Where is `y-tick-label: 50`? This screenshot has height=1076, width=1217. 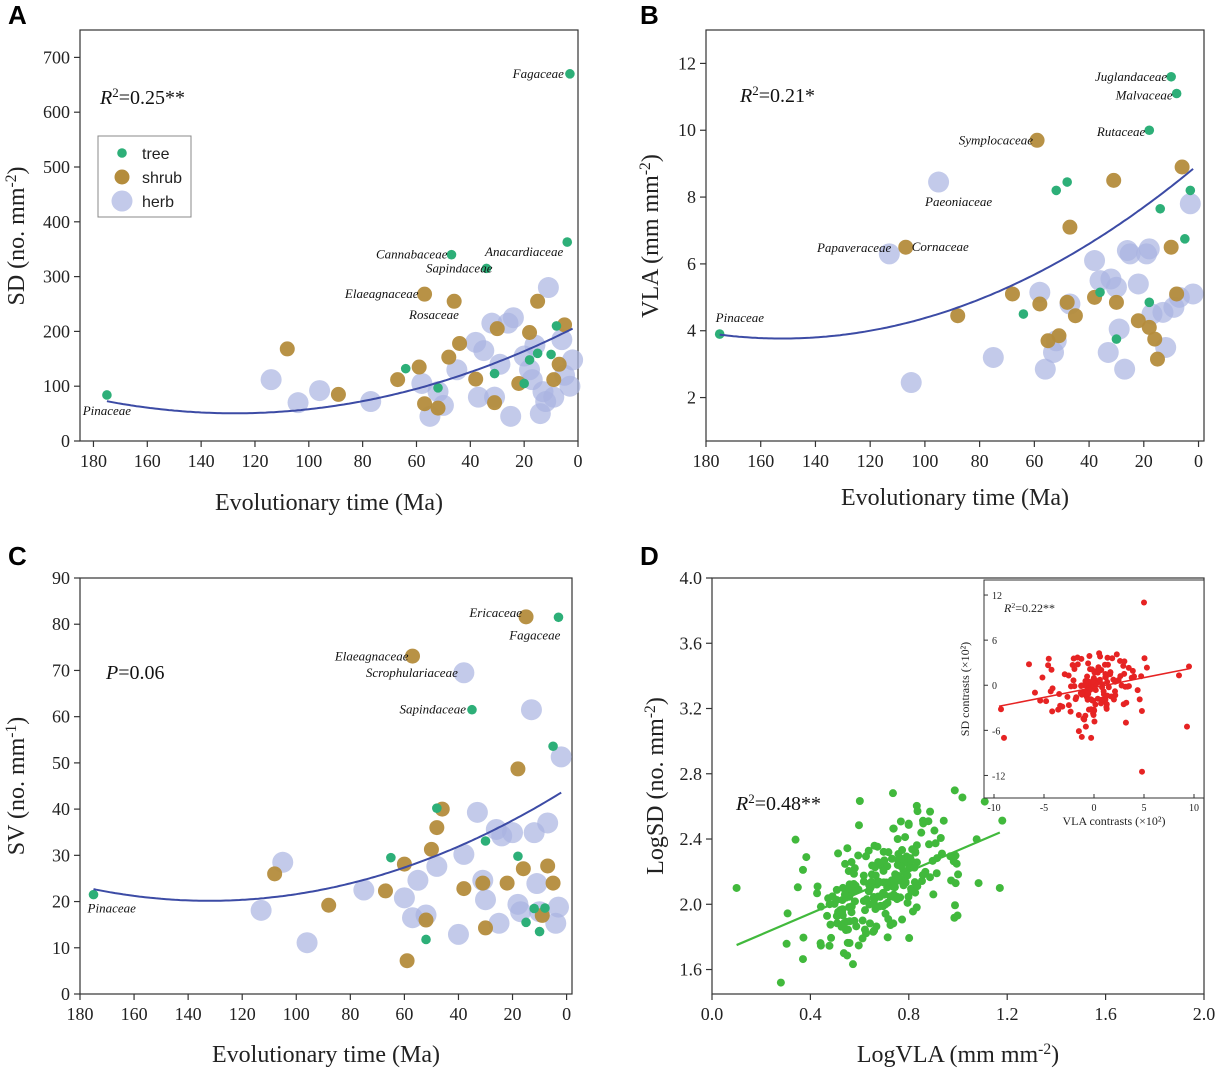
y-tick-label: 50 is located at coordinates (61, 763).